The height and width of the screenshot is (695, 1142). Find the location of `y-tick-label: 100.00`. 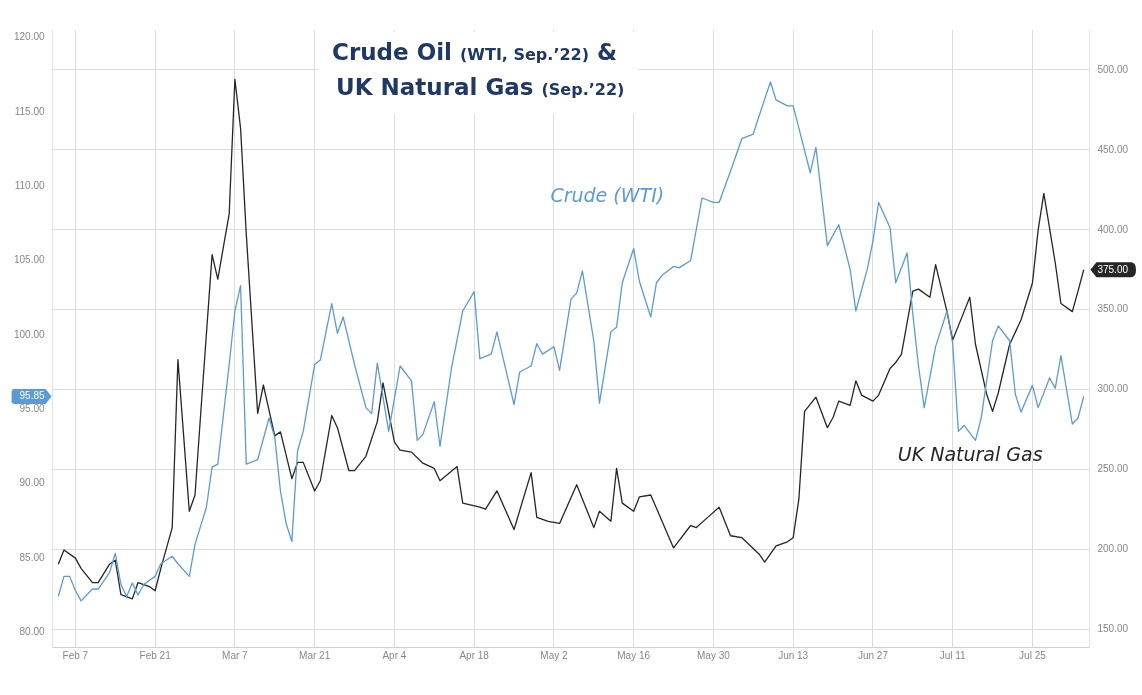

y-tick-label: 100.00 is located at coordinates (29, 334).